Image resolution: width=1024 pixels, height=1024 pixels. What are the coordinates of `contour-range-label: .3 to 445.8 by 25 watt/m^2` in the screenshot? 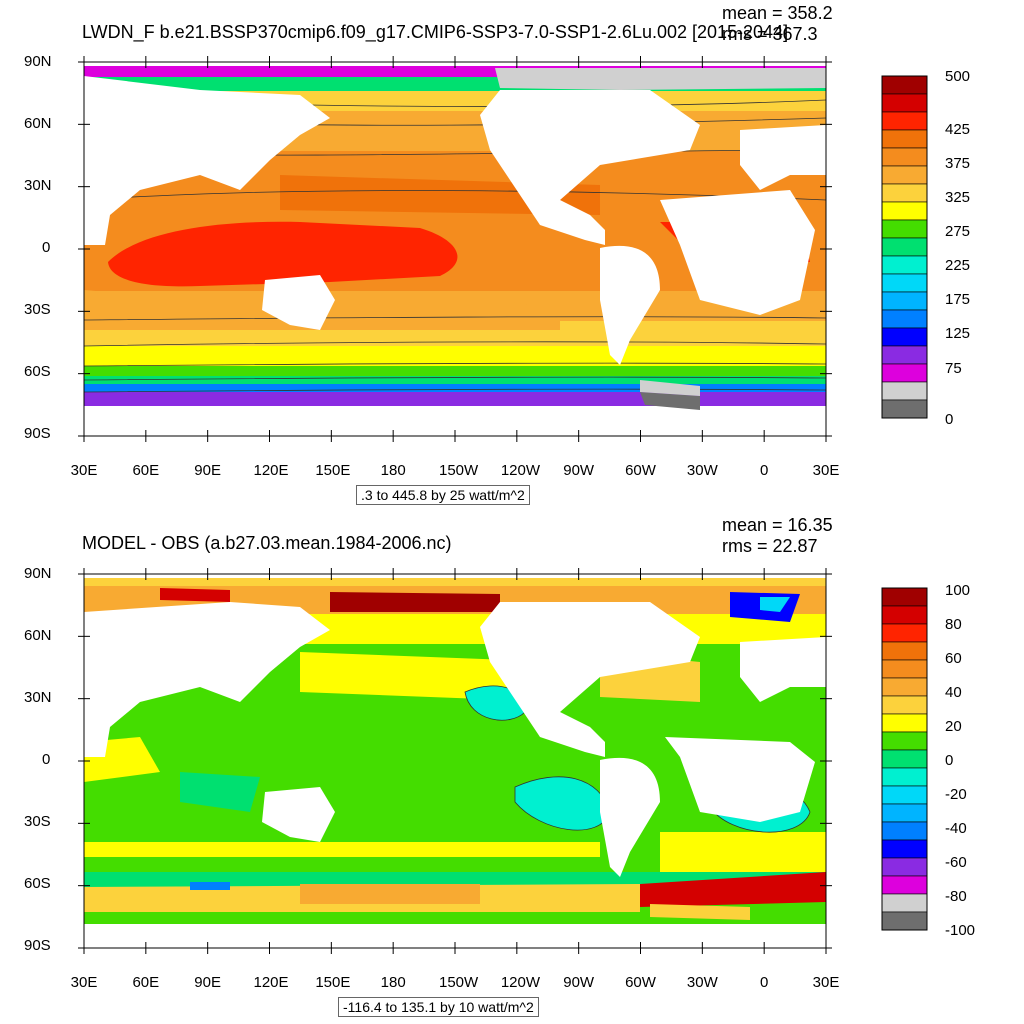 It's located at (443, 495).